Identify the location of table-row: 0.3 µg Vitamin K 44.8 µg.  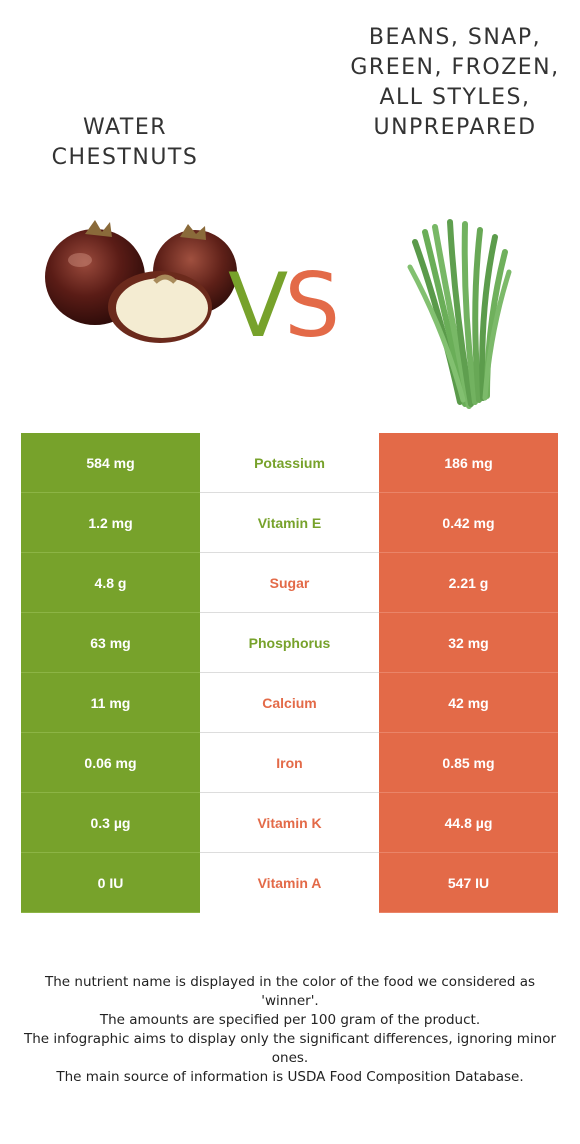
(289, 823).